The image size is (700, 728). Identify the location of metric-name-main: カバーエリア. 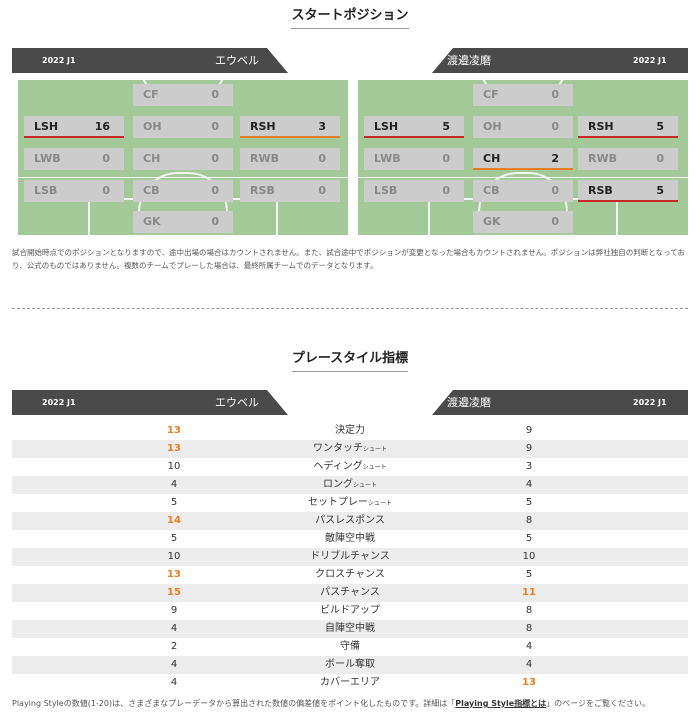
(350, 682).